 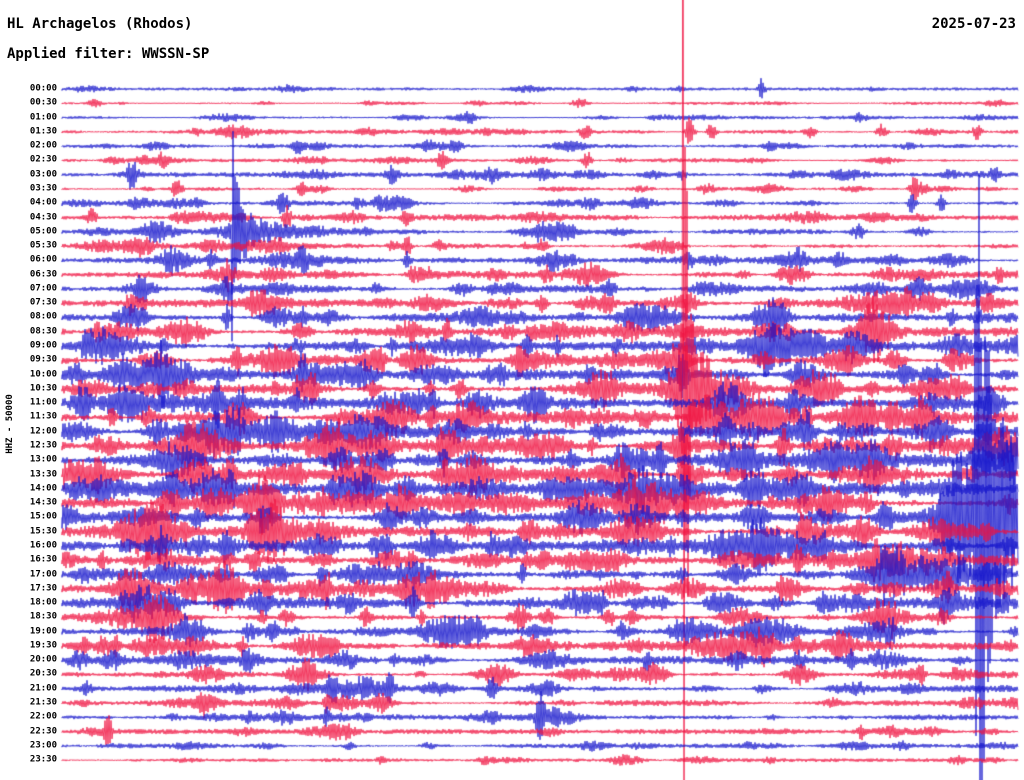 What do you see at coordinates (108, 54) in the screenshot?
I see `filter-label: Applied filter: WWSSN-SP` at bounding box center [108, 54].